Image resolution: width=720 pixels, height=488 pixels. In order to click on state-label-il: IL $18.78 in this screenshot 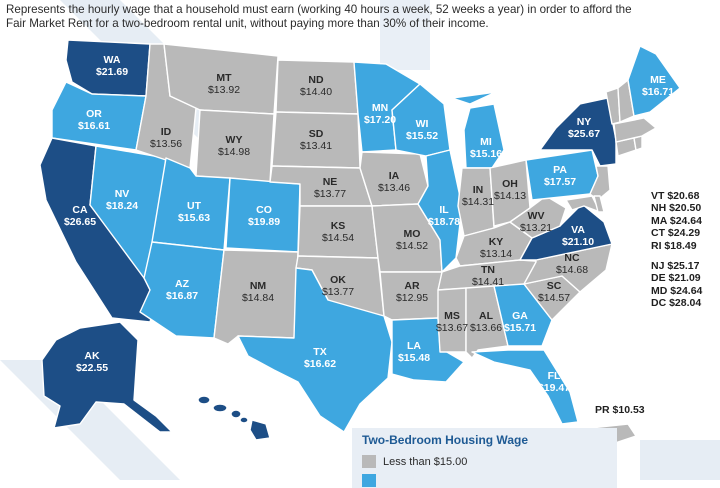, I will do `click(444, 216)`.